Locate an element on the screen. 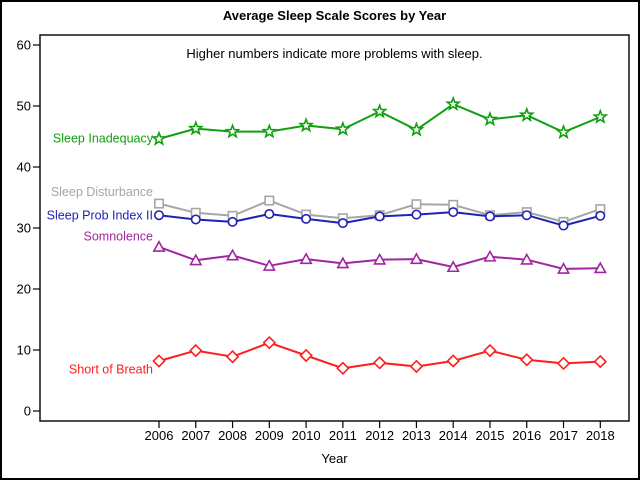 This screenshot has height=480, width=640. y-tick-label: 30 is located at coordinates (24, 228).